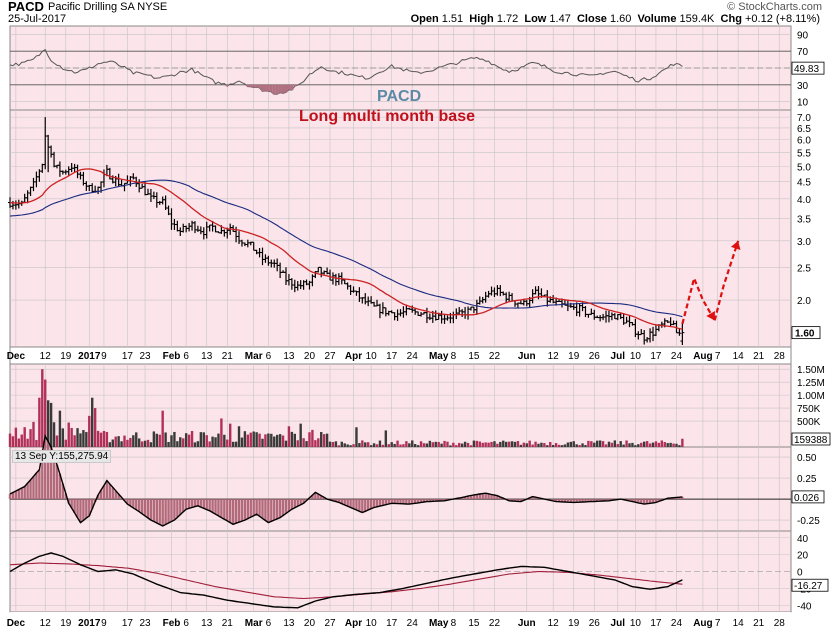 Image resolution: width=832 pixels, height=634 pixels. What do you see at coordinates (452, 19) in the screenshot?
I see `open-value: 1.51` at bounding box center [452, 19].